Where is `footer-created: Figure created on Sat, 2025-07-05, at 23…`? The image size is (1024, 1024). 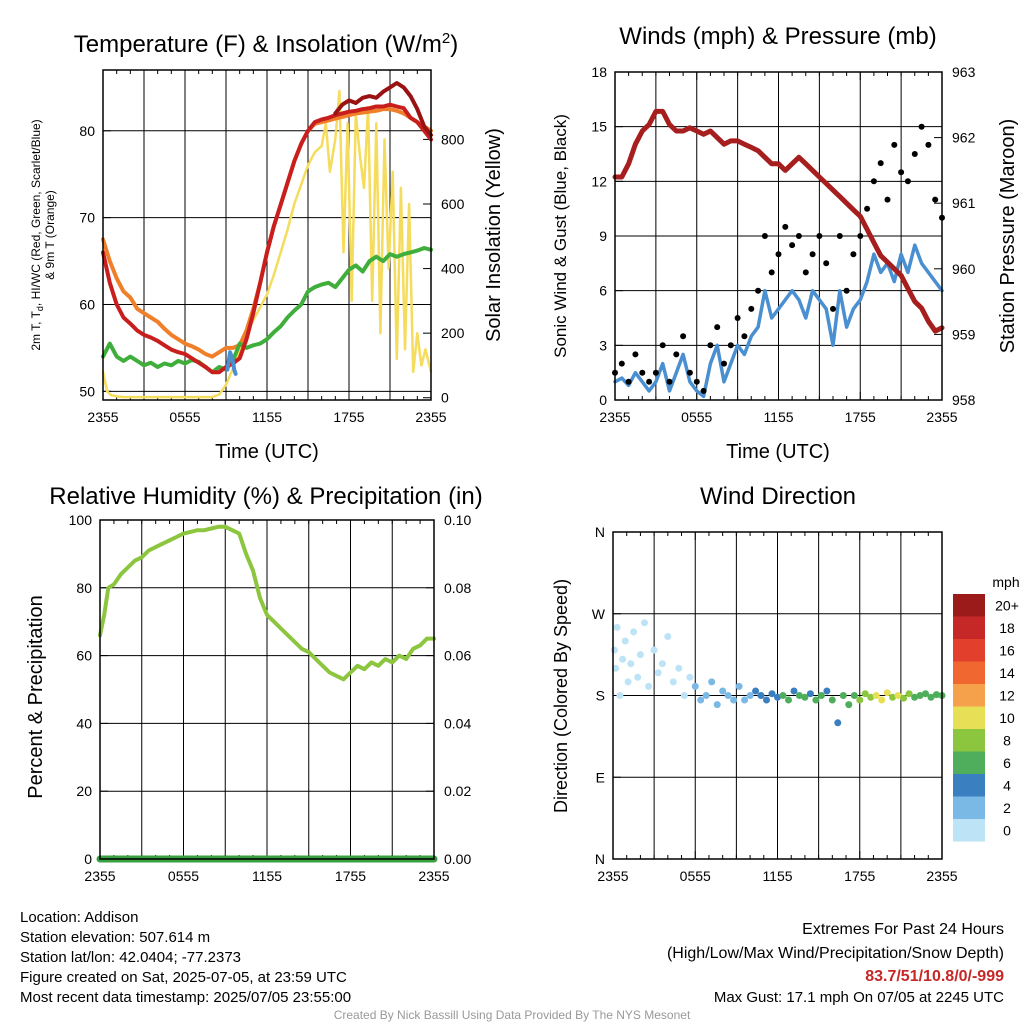 footer-created: Figure created on Sat, 2025-07-05, at 23… is located at coordinates (183, 977).